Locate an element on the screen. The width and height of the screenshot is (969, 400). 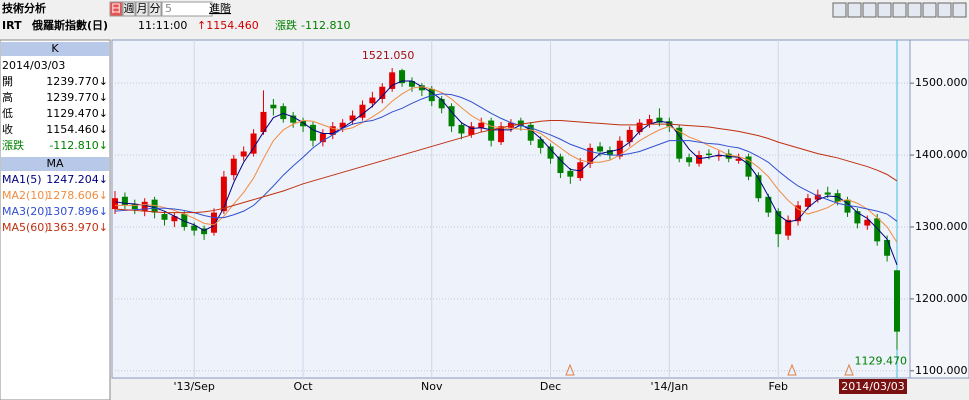
x-tick-label: '14/Jan is located at coordinates (669, 386).